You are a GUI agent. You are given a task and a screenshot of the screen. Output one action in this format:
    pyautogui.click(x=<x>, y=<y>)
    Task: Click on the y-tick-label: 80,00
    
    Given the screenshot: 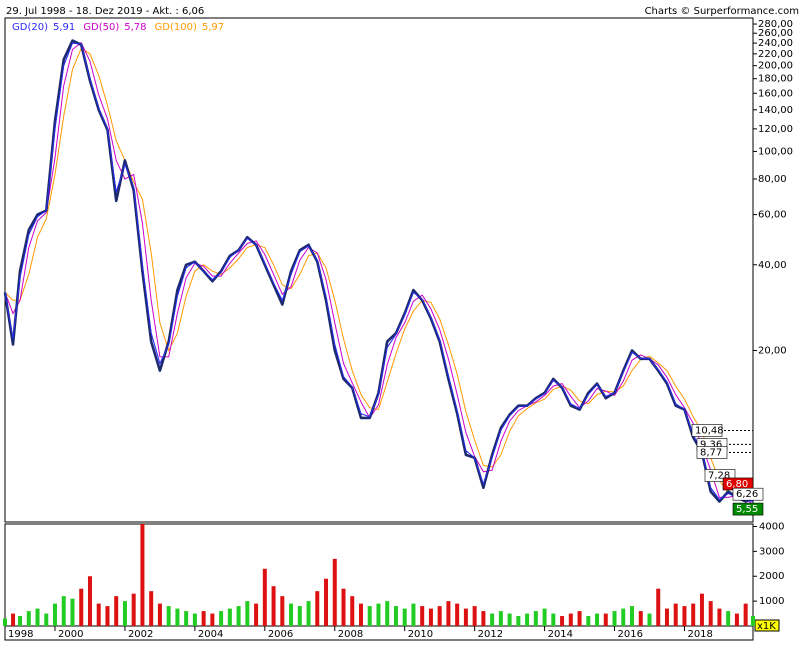 What is the action you would take?
    pyautogui.click(x=772, y=179)
    